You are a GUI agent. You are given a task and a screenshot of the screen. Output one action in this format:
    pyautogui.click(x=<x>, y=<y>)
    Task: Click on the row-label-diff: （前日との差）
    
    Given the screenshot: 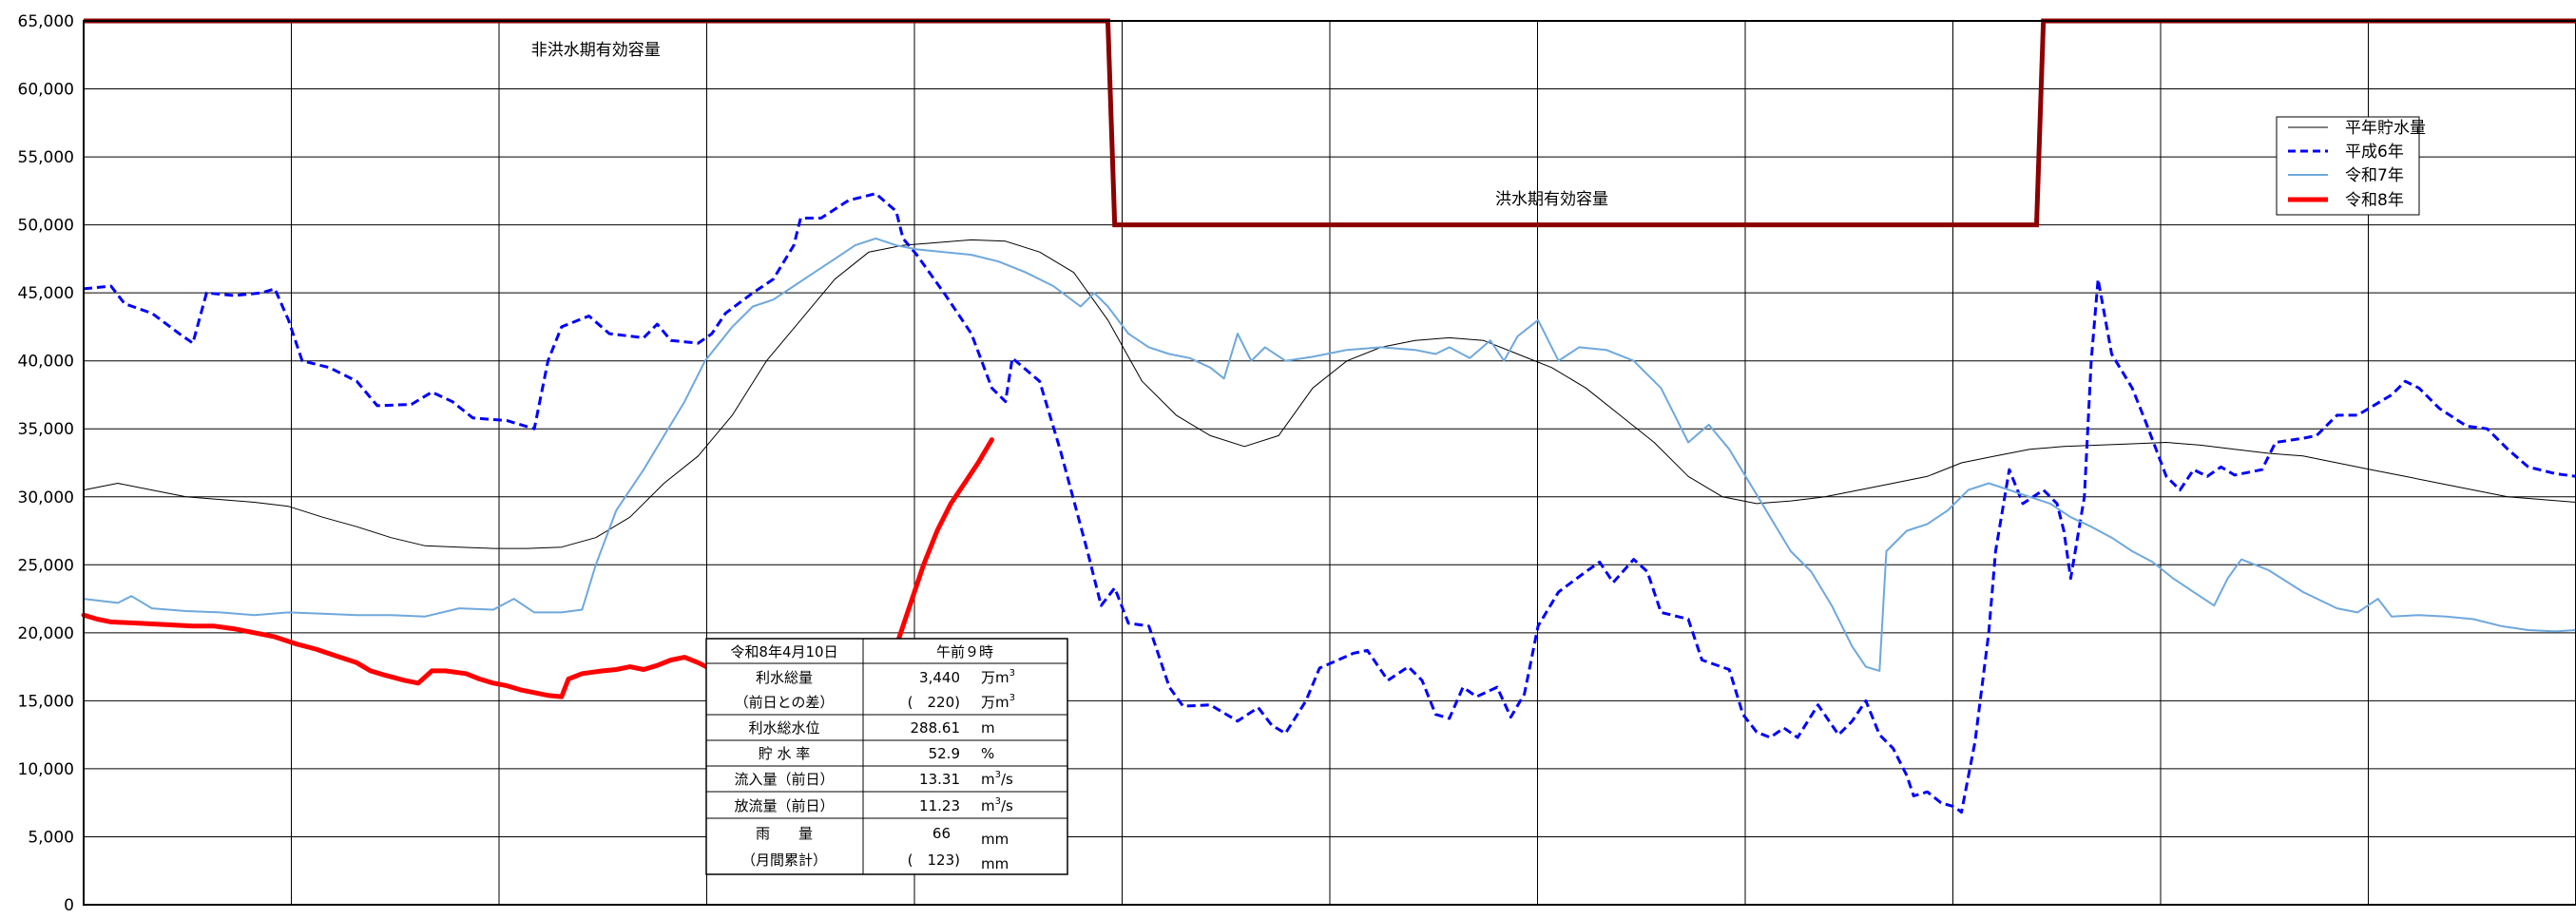 What is the action you would take?
    pyautogui.click(x=785, y=702)
    